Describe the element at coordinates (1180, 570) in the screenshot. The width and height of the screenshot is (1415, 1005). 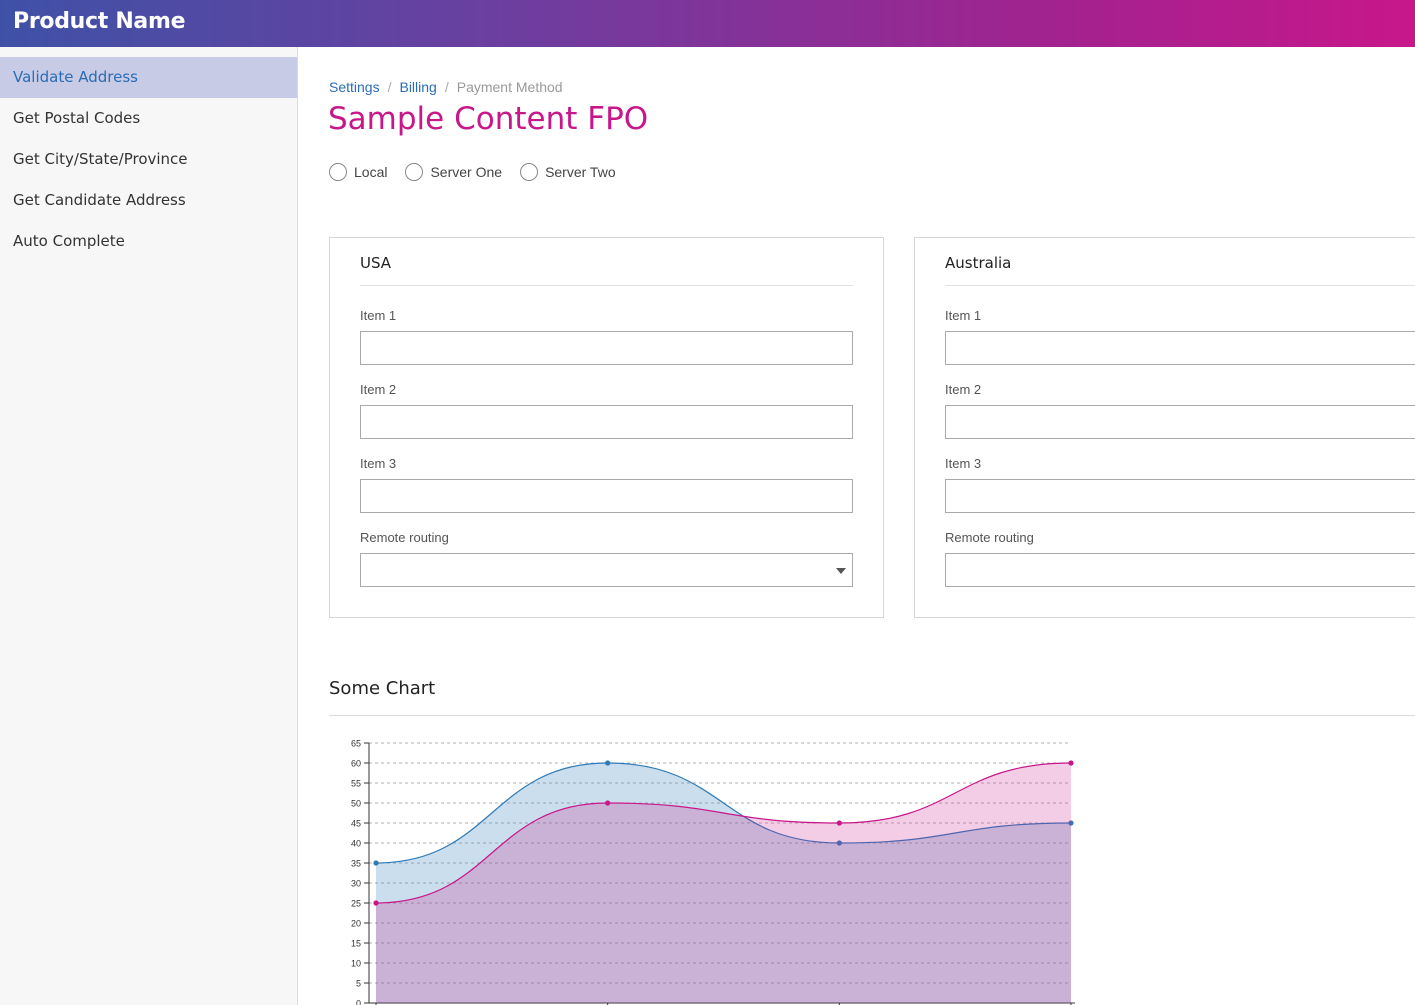
I see `australia-remote-routing-select` at that location.